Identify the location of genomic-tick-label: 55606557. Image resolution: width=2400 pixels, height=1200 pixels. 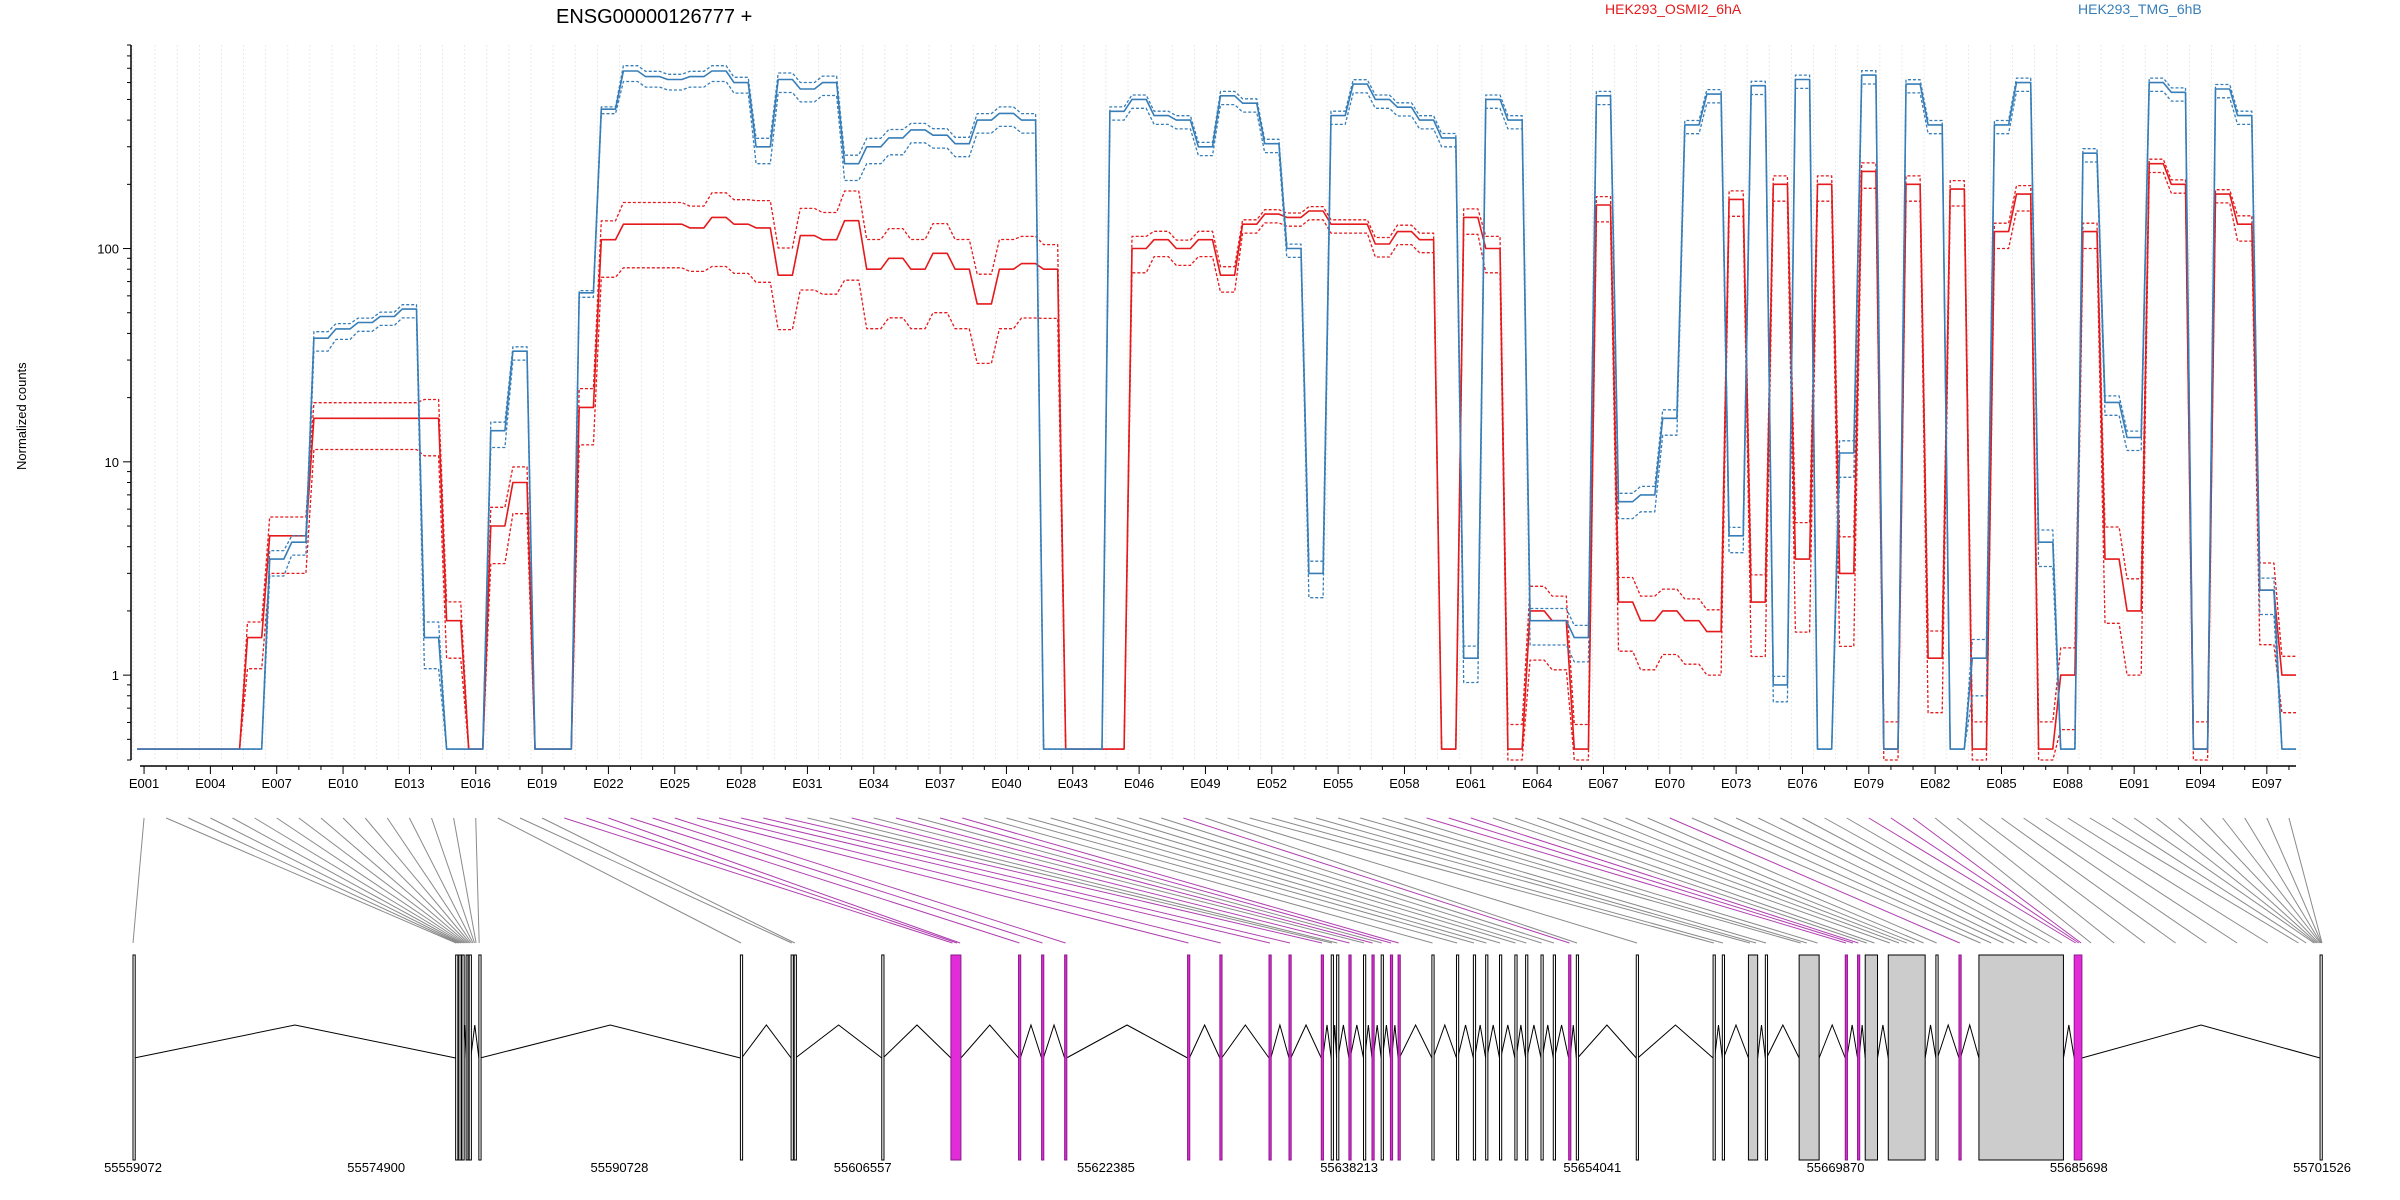
(863, 1167).